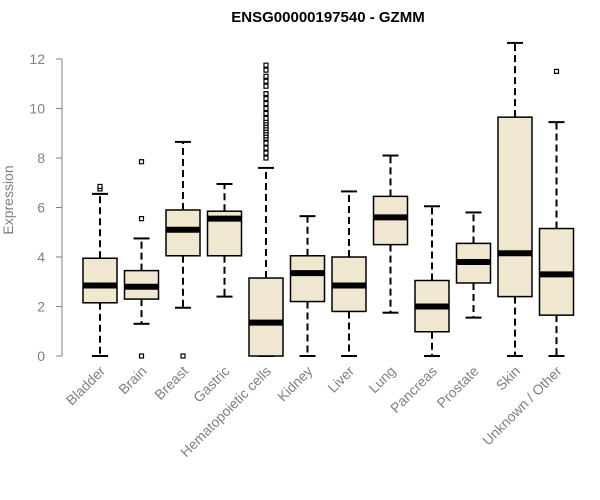 The image size is (600, 500). I want to click on x-category-label: Brain, so click(132, 380).